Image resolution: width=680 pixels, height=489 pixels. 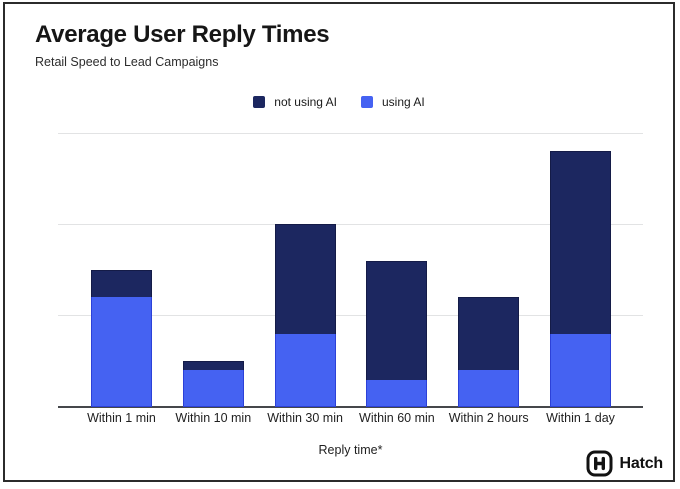 What do you see at coordinates (350, 450) in the screenshot?
I see `x-axis-title: Reply time*` at bounding box center [350, 450].